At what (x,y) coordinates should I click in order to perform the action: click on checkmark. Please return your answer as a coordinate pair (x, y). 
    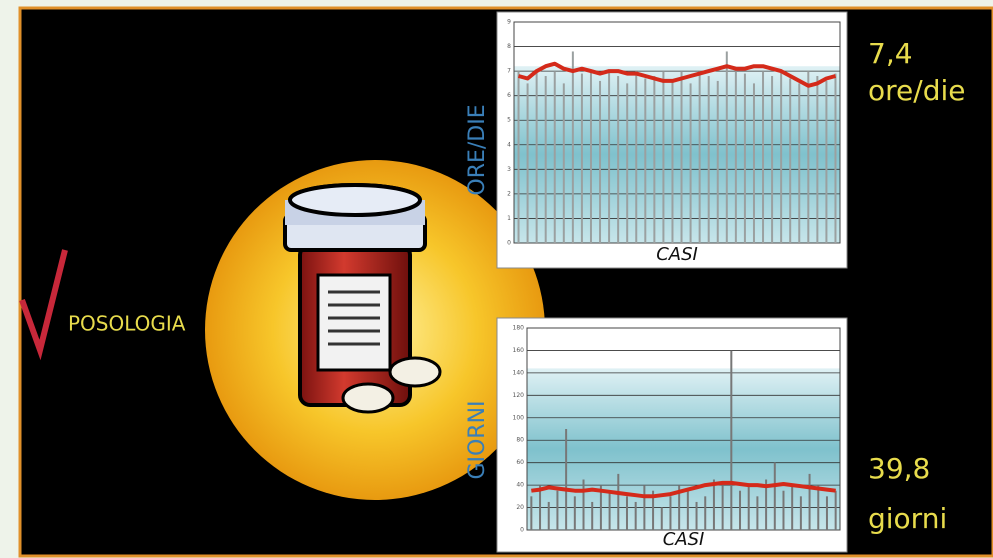
    Looking at the image, I should click on (43, 305).